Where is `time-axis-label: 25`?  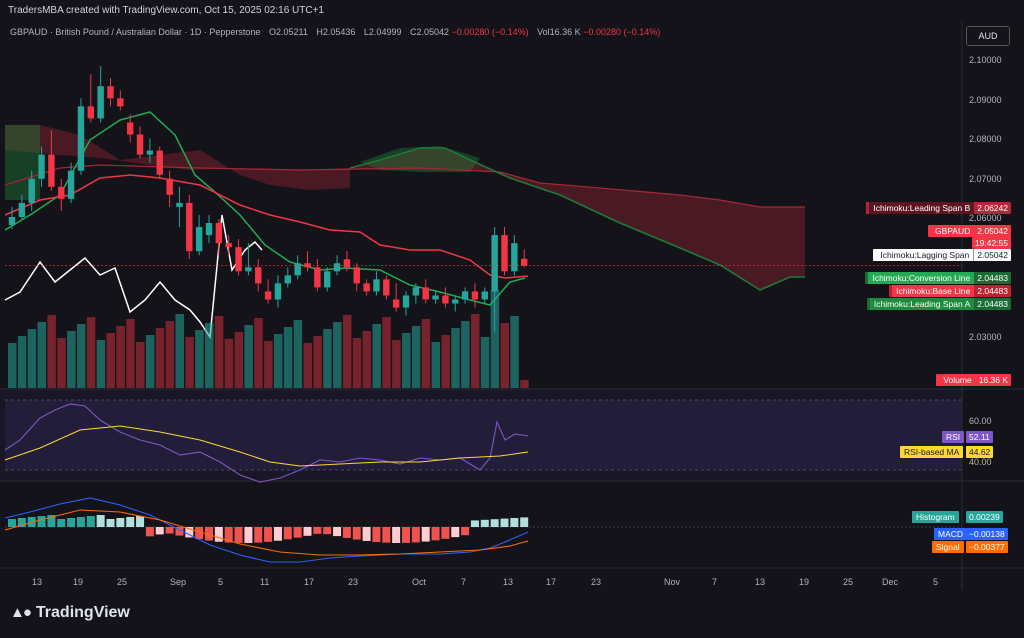
time-axis-label: 25 is located at coordinates (848, 582).